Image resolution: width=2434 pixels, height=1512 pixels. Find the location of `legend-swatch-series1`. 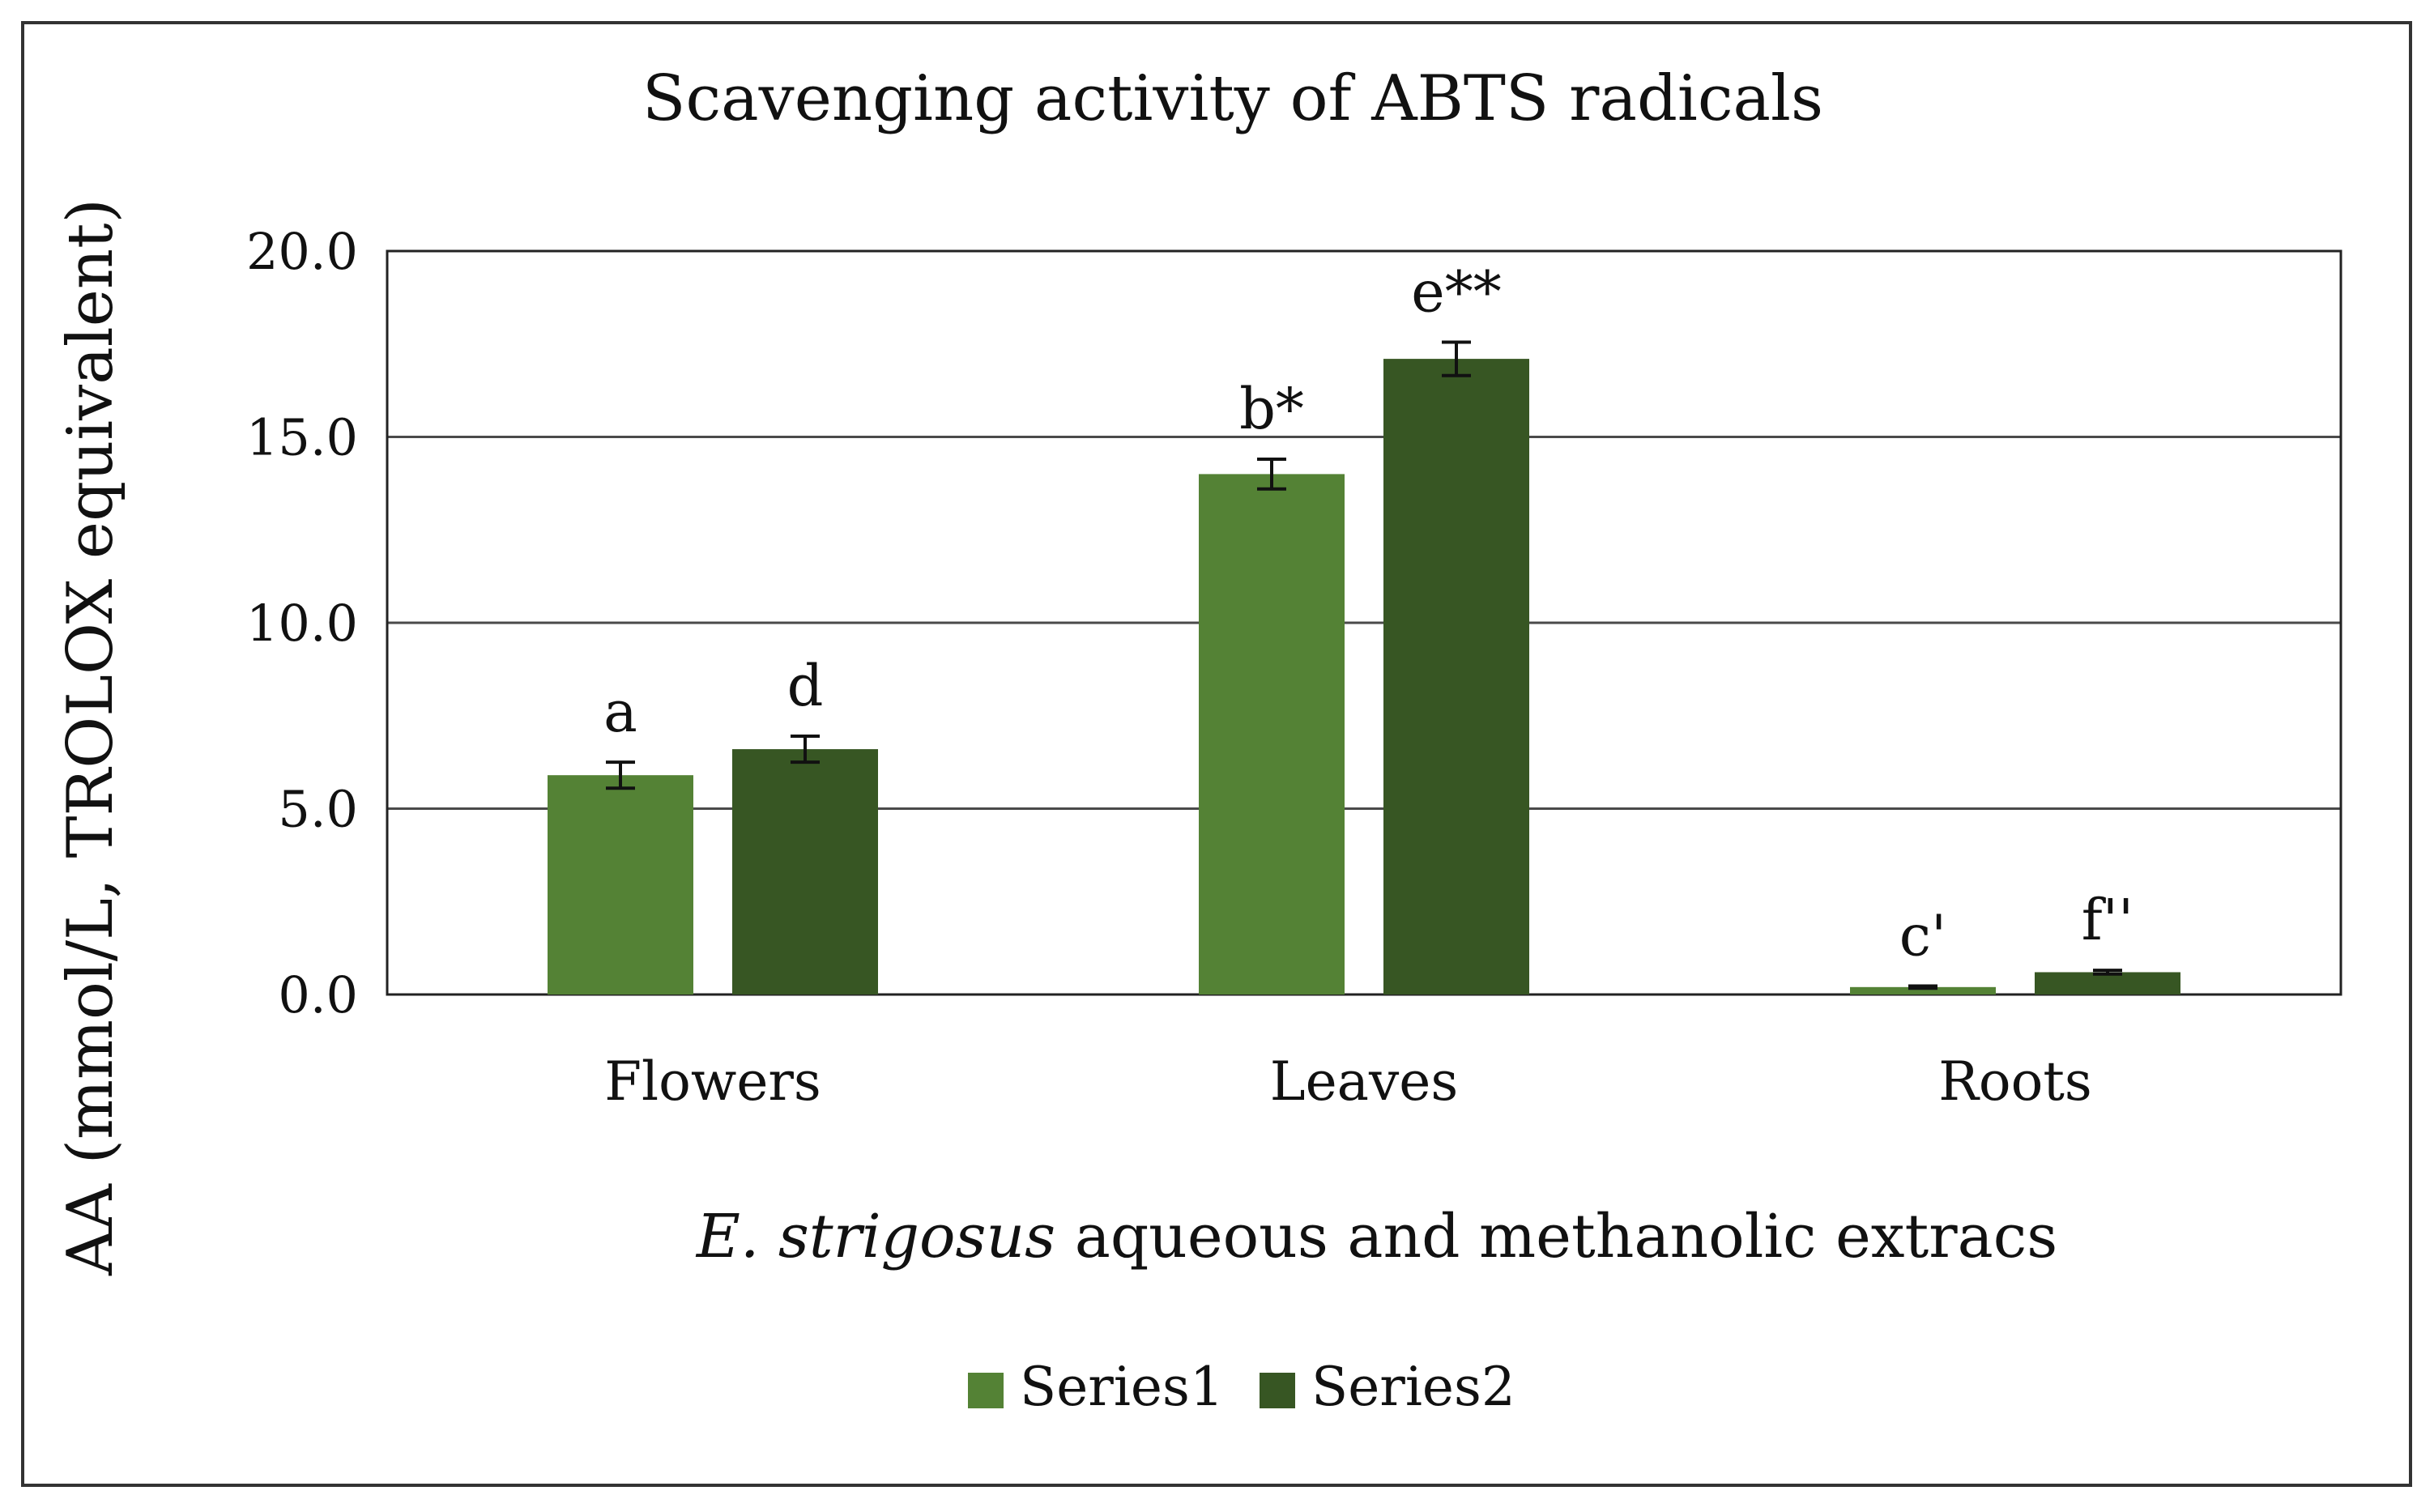

legend-swatch-series1 is located at coordinates (986, 1390).